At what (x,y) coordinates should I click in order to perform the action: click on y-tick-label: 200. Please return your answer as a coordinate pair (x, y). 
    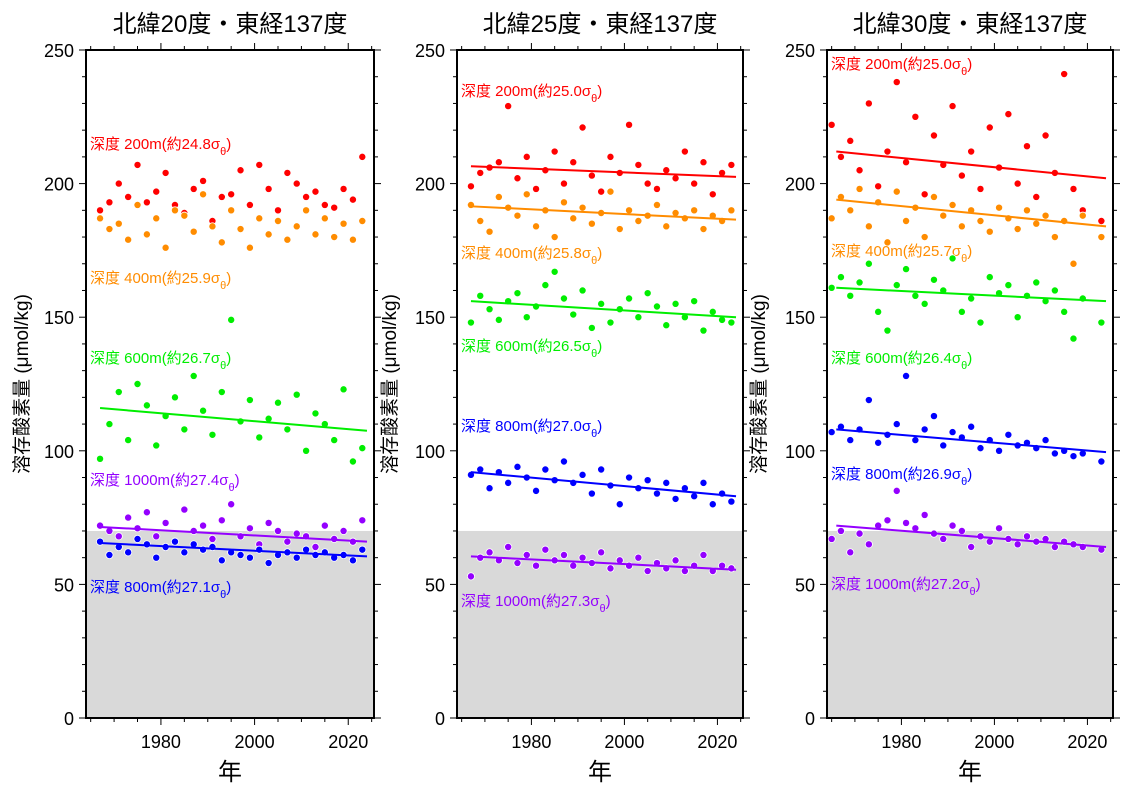
    Looking at the image, I should click on (430, 185).